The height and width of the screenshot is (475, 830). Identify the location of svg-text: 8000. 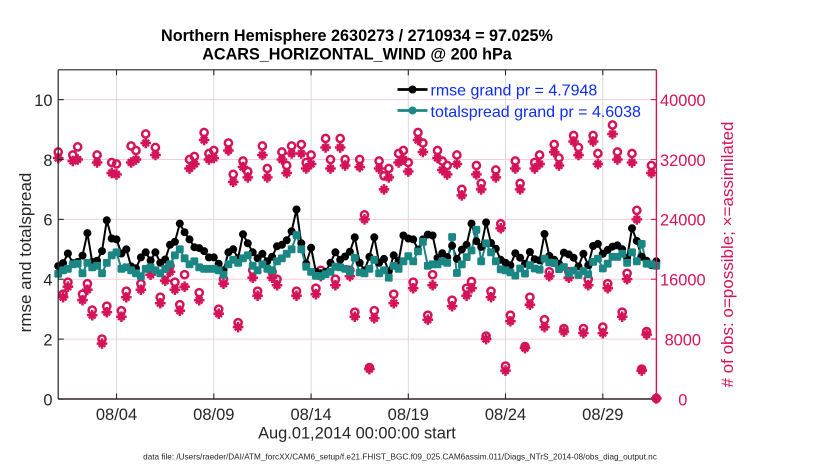
(683, 340).